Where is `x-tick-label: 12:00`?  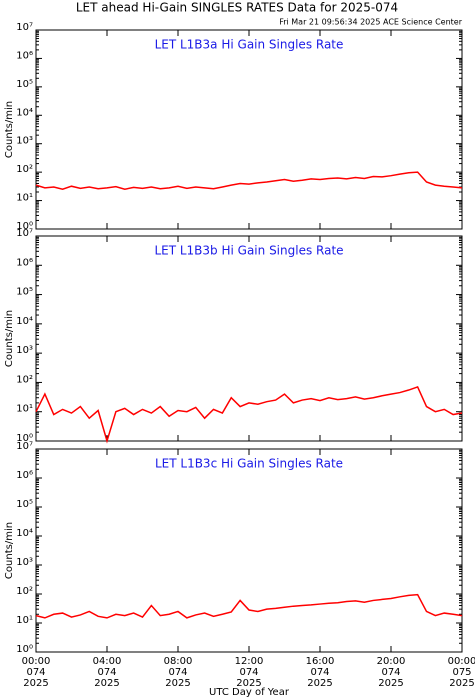 x-tick-label: 12:00 is located at coordinates (249, 661).